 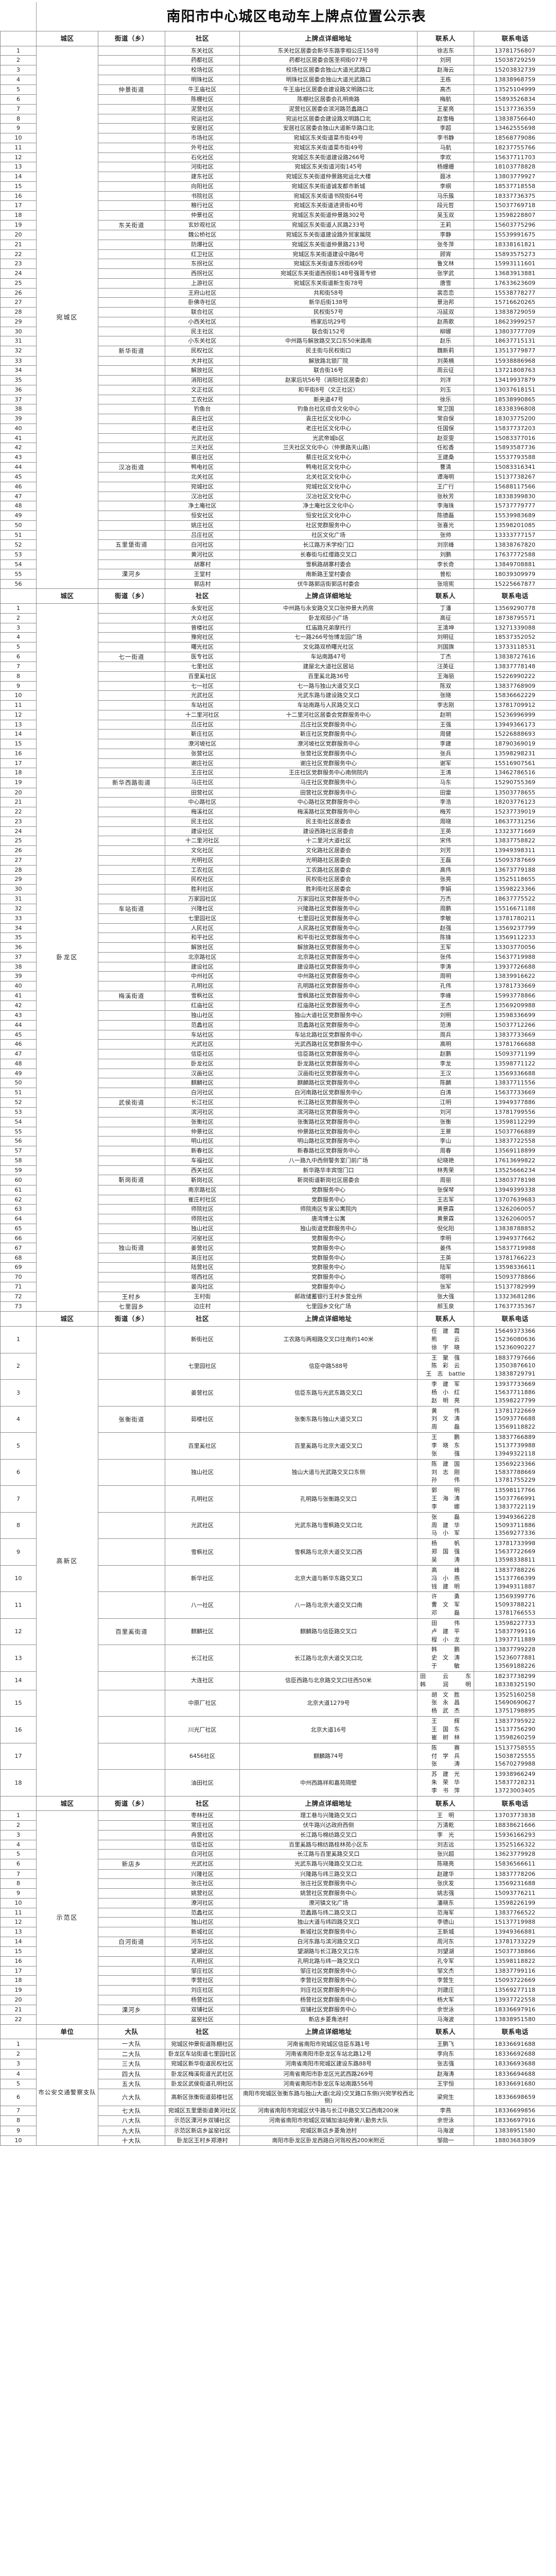 What do you see at coordinates (278, 118) in the screenshot?
I see `table-row: 8 宛运社区 宛运社区居委会建设路文明路口北 赵雪梅 13838756640` at bounding box center [278, 118].